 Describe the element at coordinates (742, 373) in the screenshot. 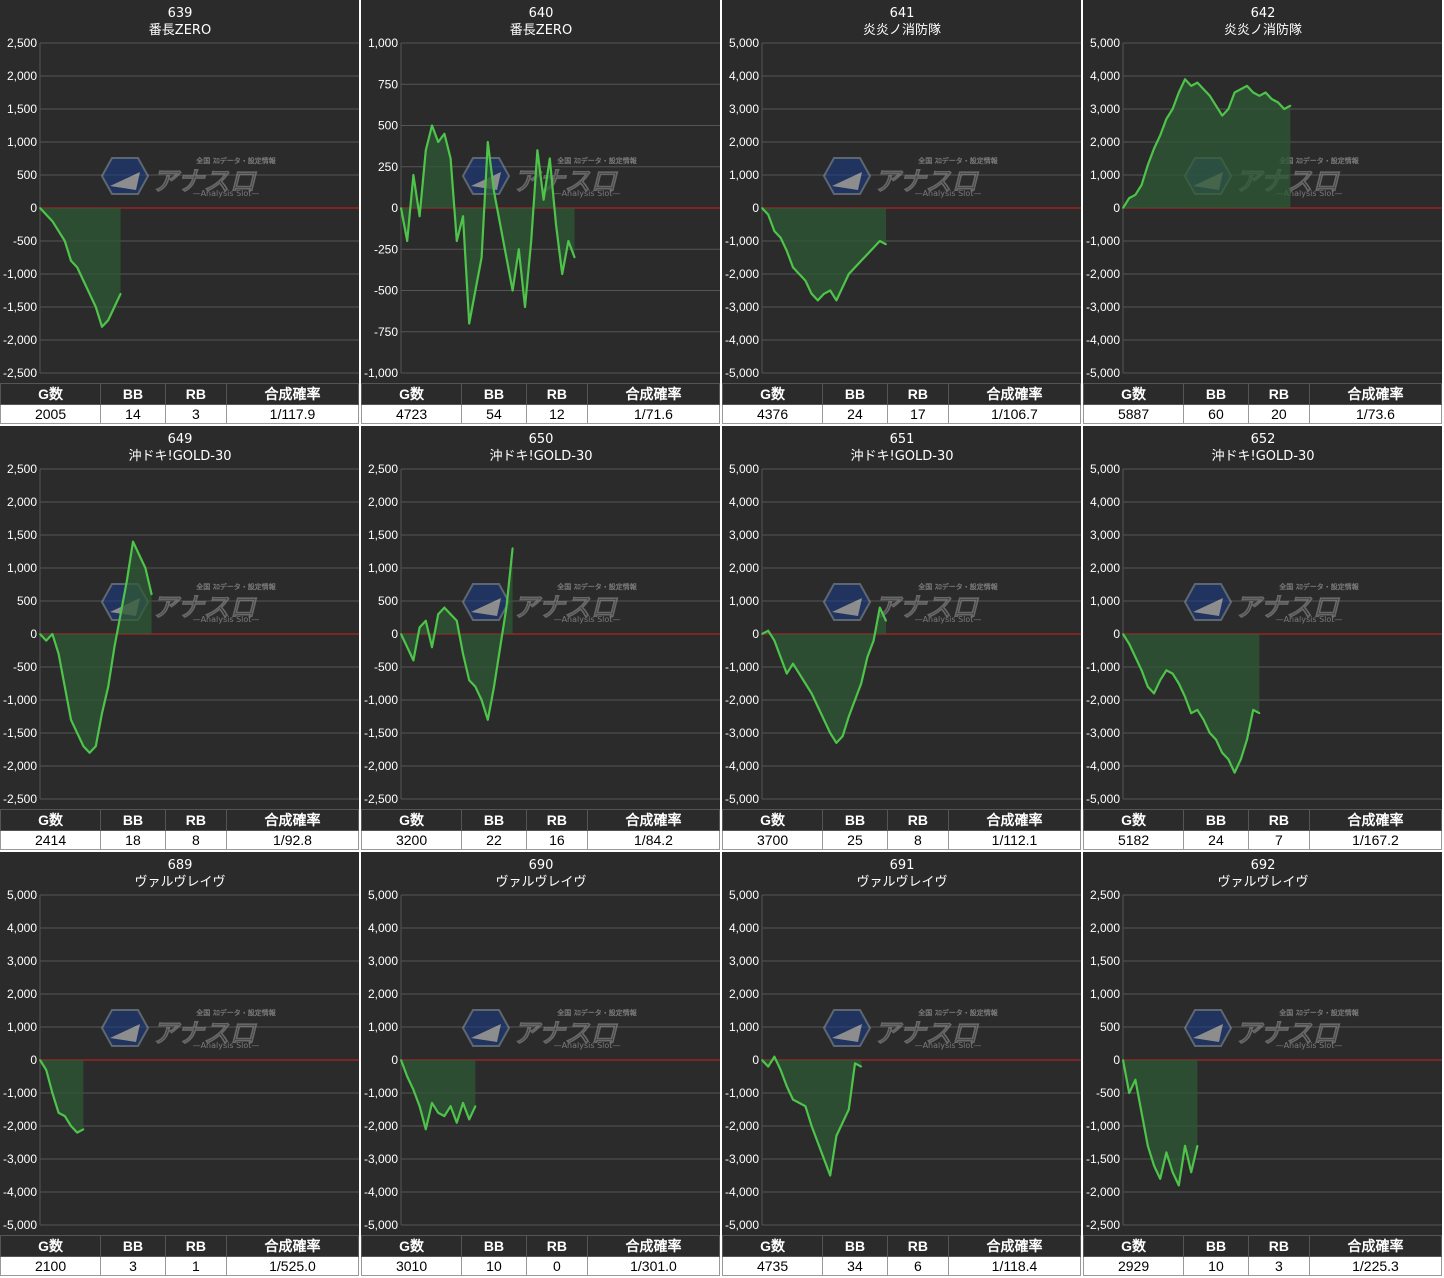

I see `y-tick-label: -5,000` at that location.